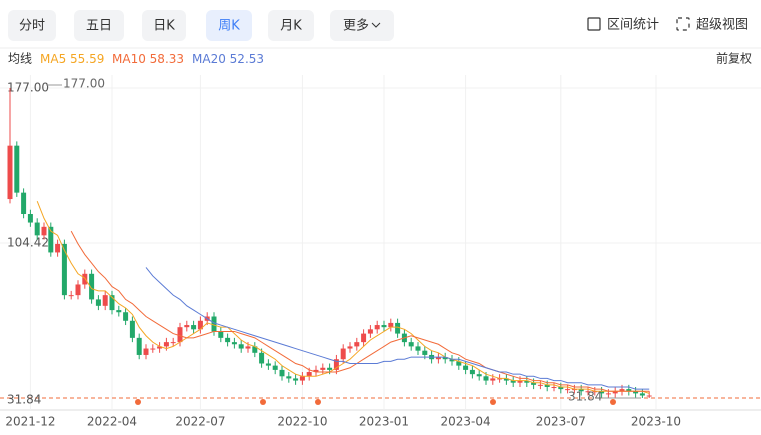 This screenshot has height=435, width=761. I want to click on x-tick-label: 2022-07, so click(200, 422).